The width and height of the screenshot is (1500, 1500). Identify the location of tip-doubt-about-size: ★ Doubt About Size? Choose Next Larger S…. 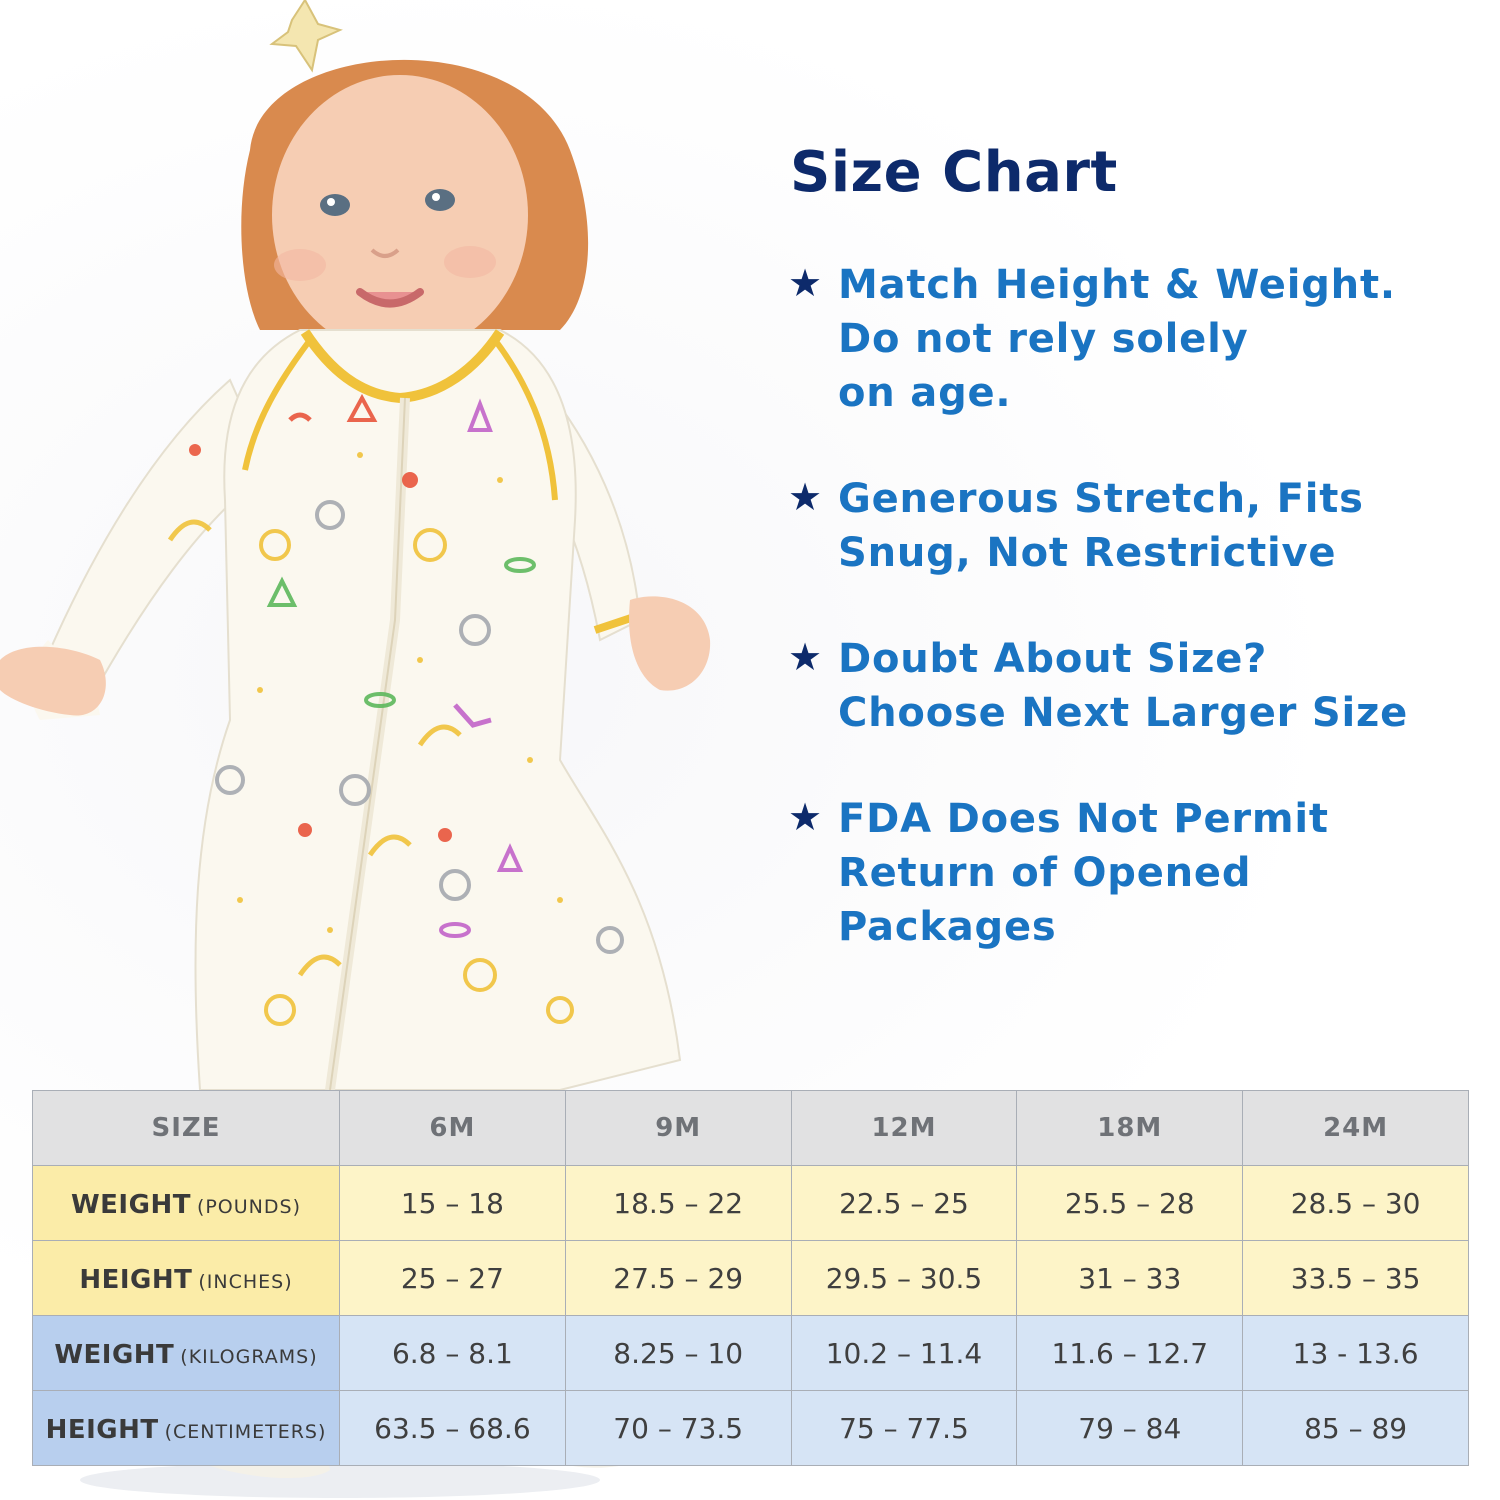
(1128, 686).